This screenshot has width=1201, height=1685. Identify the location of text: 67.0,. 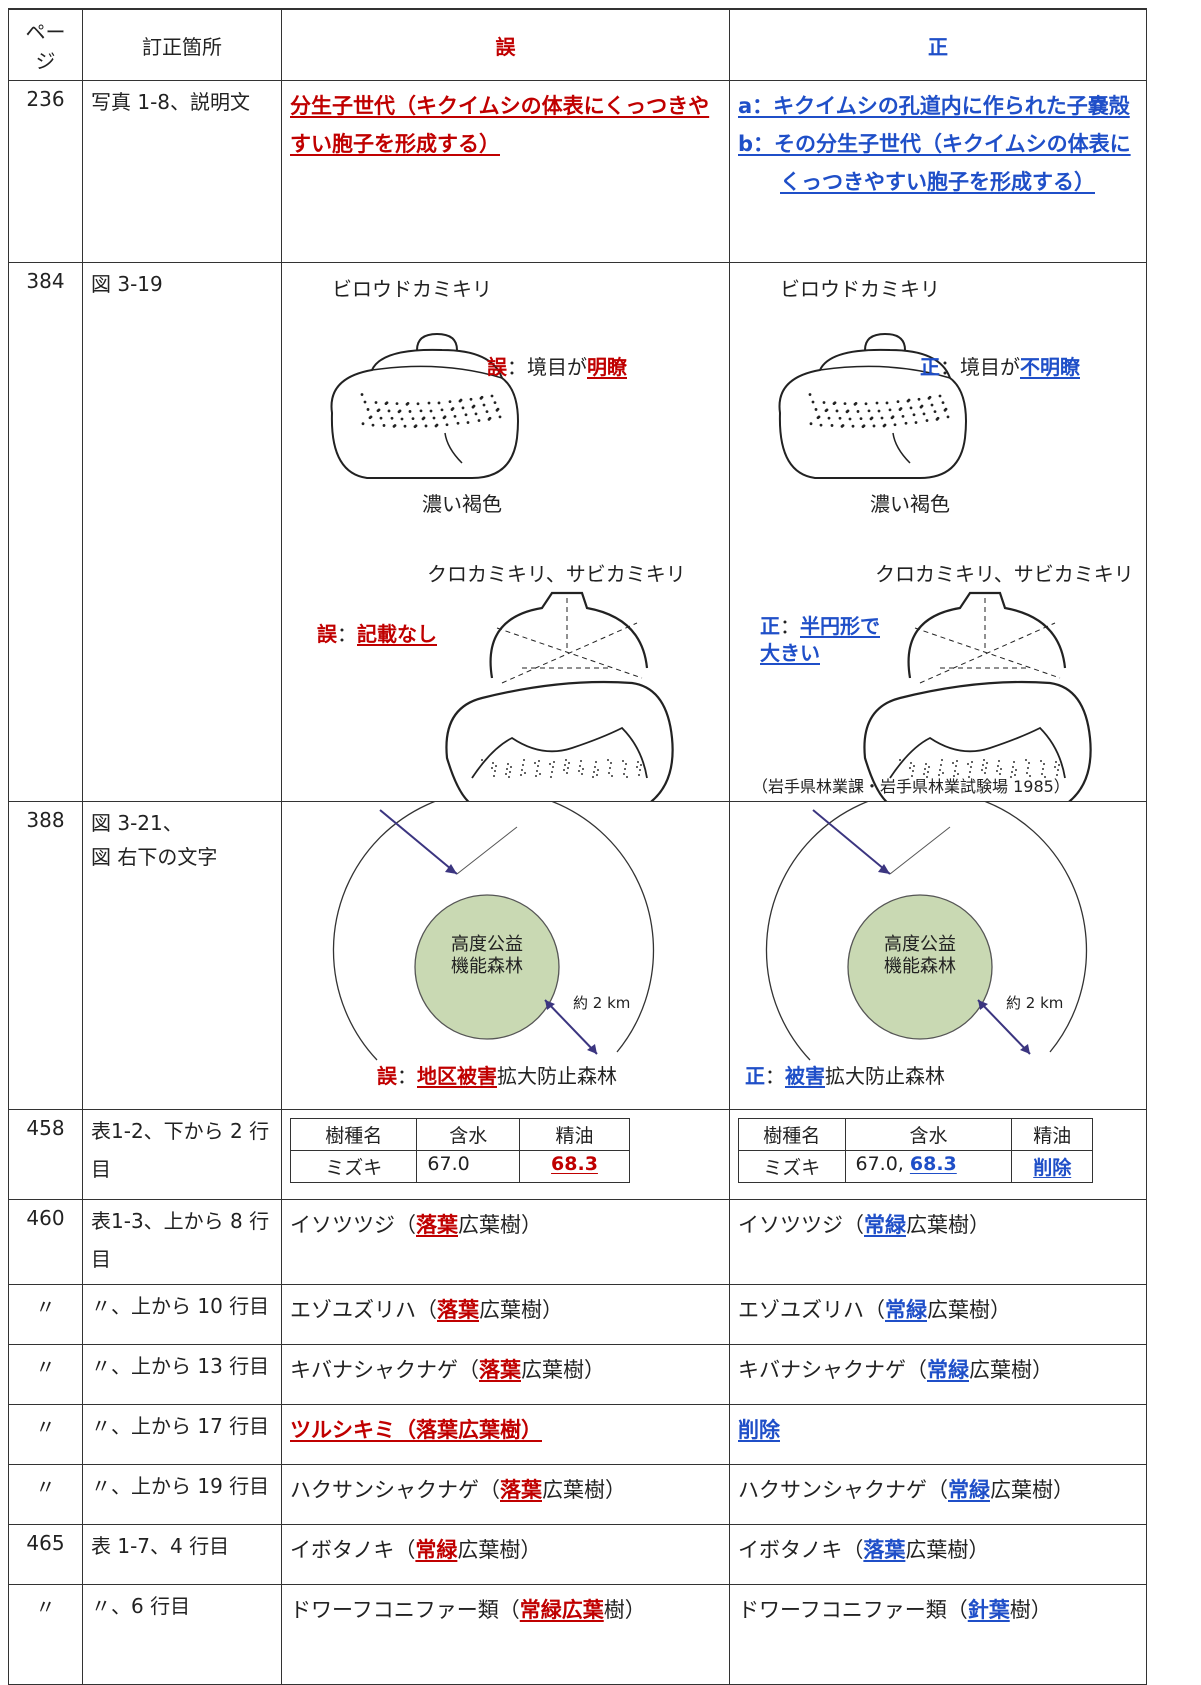
(882, 1164).